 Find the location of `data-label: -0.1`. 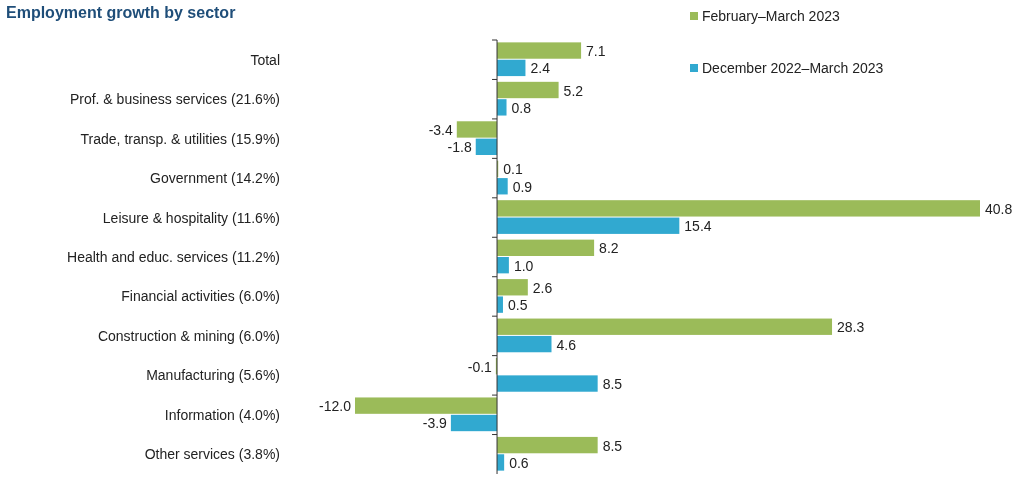

data-label: -0.1 is located at coordinates (480, 366).